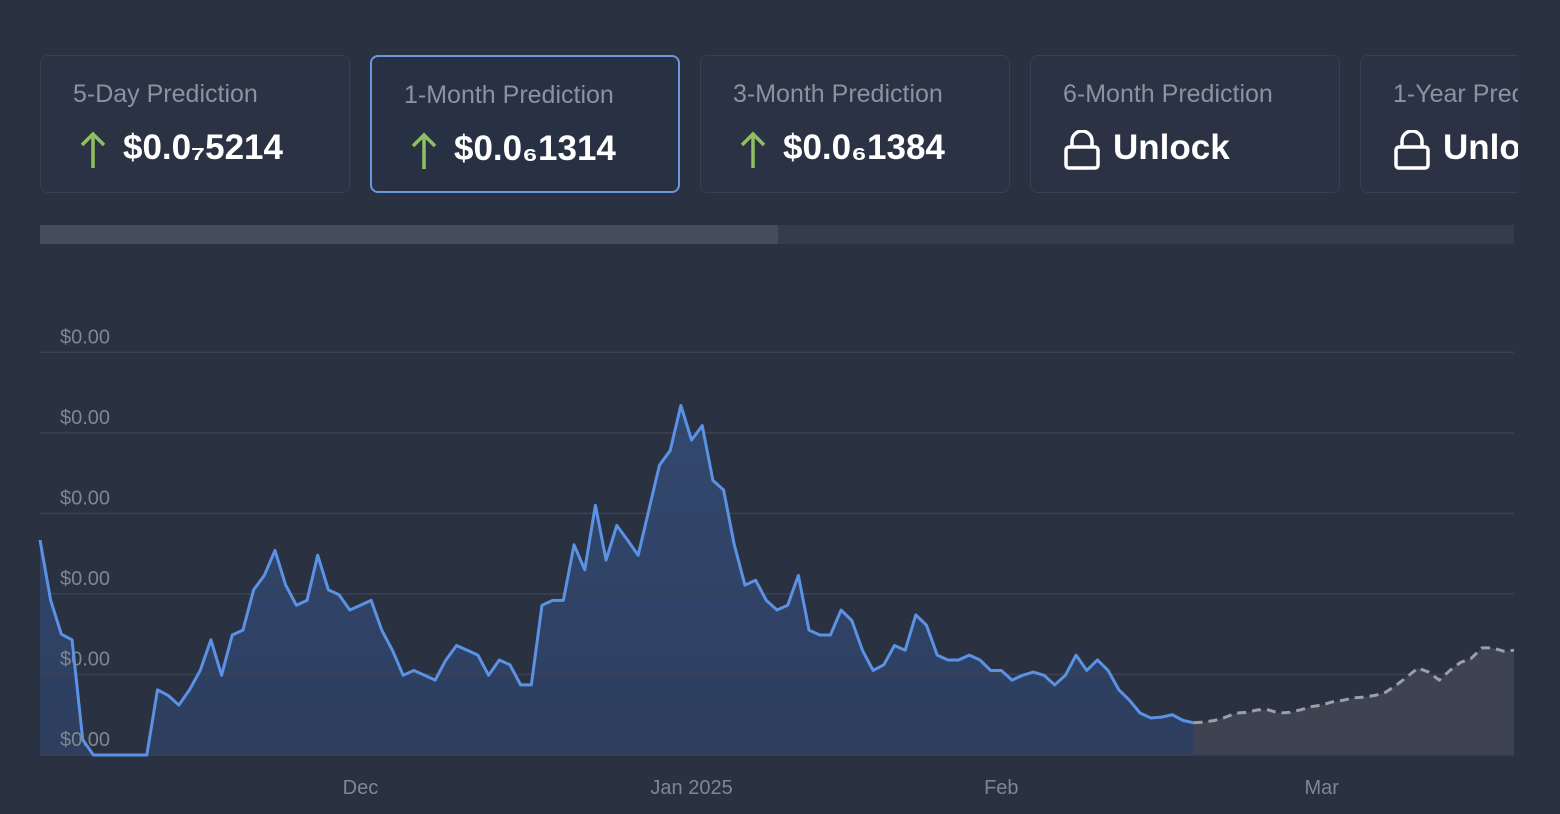 The width and height of the screenshot is (1560, 814). I want to click on card-label: 1-Month Prediction, so click(509, 95).